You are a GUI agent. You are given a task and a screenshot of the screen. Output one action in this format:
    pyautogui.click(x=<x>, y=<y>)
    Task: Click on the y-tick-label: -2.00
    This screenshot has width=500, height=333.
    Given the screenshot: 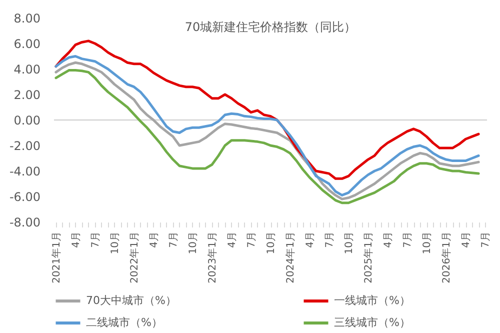 What is the action you would take?
    pyautogui.click(x=24, y=146)
    